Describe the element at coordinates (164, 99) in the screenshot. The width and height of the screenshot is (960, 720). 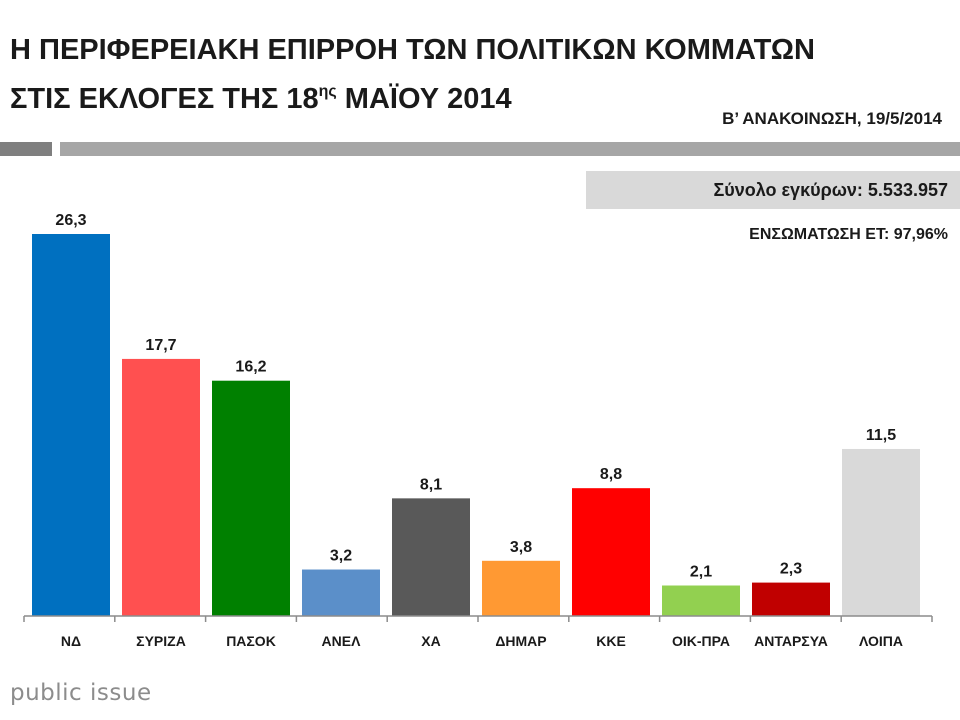
I see `title-line-2-start: ΣΤΙΣ ΕΚΛΟΓΕΣ ΤΗΣ 18` at that location.